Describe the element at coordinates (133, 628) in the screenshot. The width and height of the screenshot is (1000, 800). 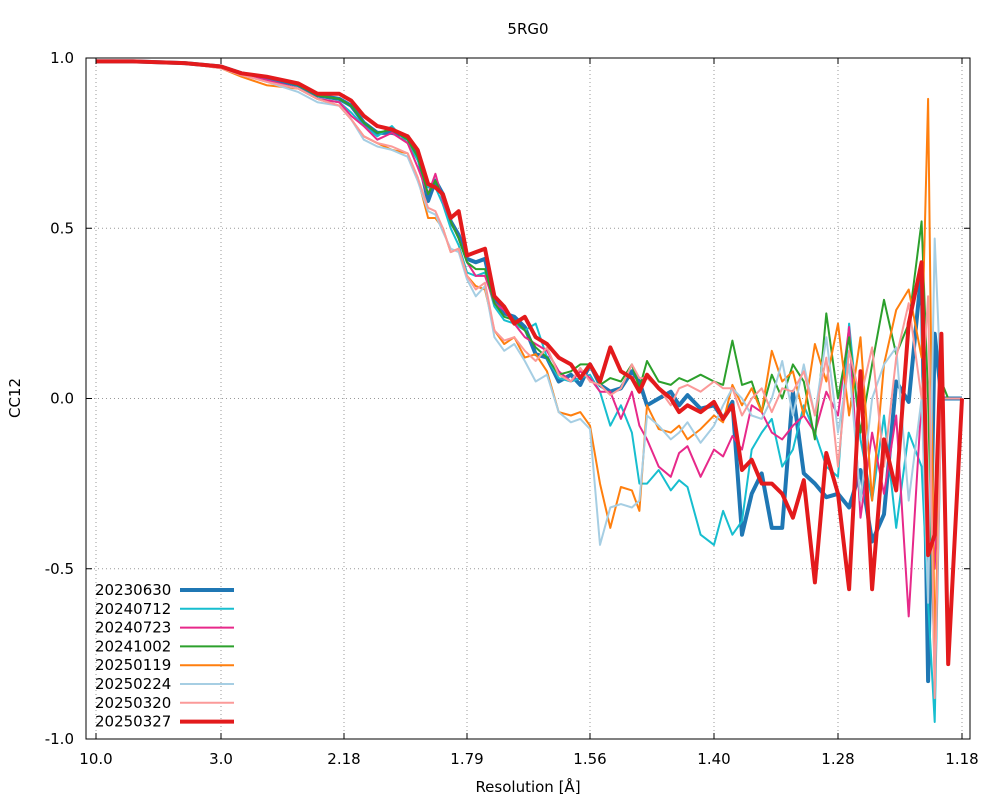
I see `legend-label: 20240723` at that location.